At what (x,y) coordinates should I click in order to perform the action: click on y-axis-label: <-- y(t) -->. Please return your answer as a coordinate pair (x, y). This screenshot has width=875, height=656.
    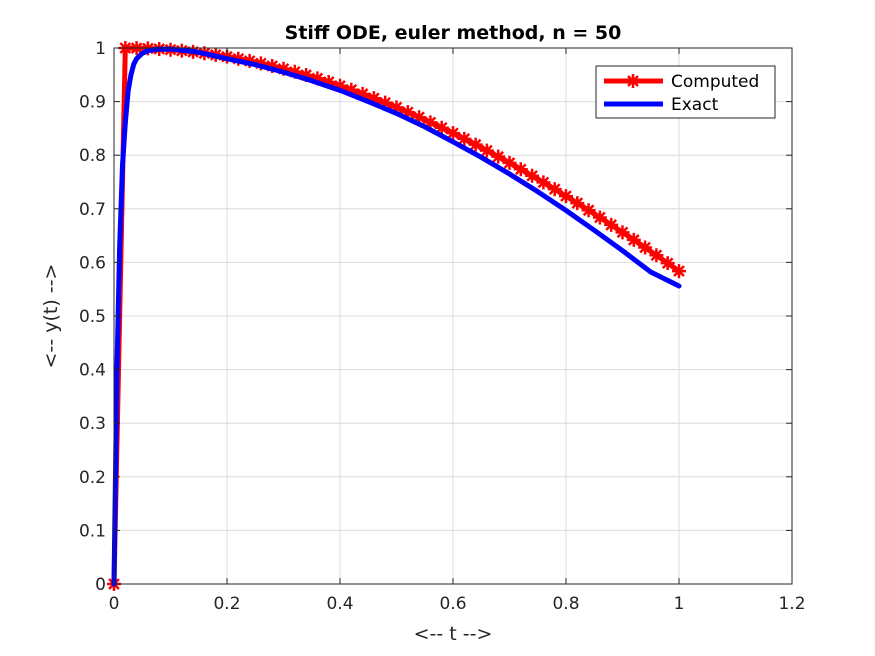
    Looking at the image, I should click on (51, 316).